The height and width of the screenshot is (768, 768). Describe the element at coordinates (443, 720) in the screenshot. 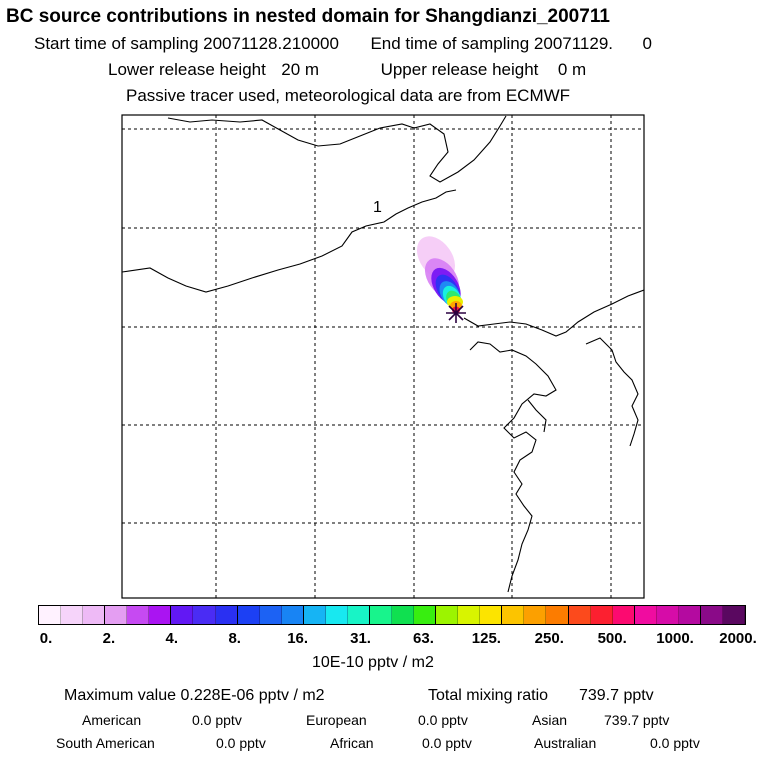

I see `european-value: 0.0 pptv` at that location.